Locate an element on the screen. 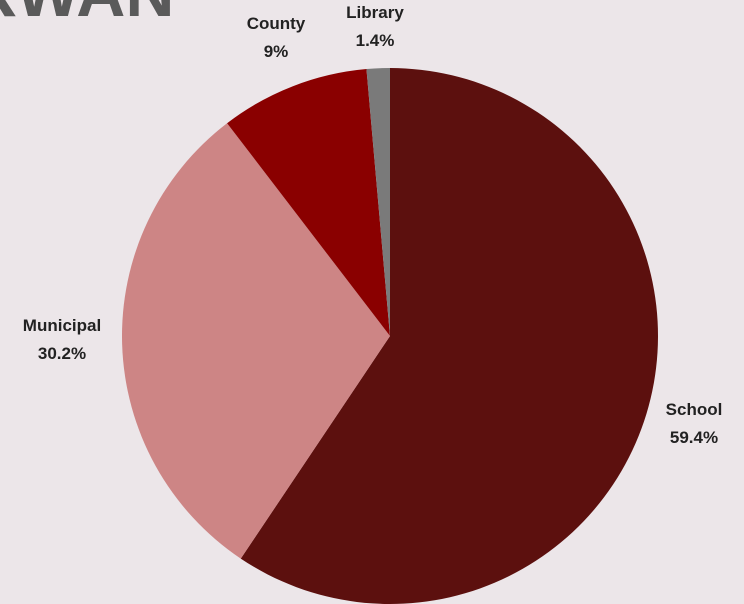  slice-value-label-school: 59.4% is located at coordinates (694, 437).